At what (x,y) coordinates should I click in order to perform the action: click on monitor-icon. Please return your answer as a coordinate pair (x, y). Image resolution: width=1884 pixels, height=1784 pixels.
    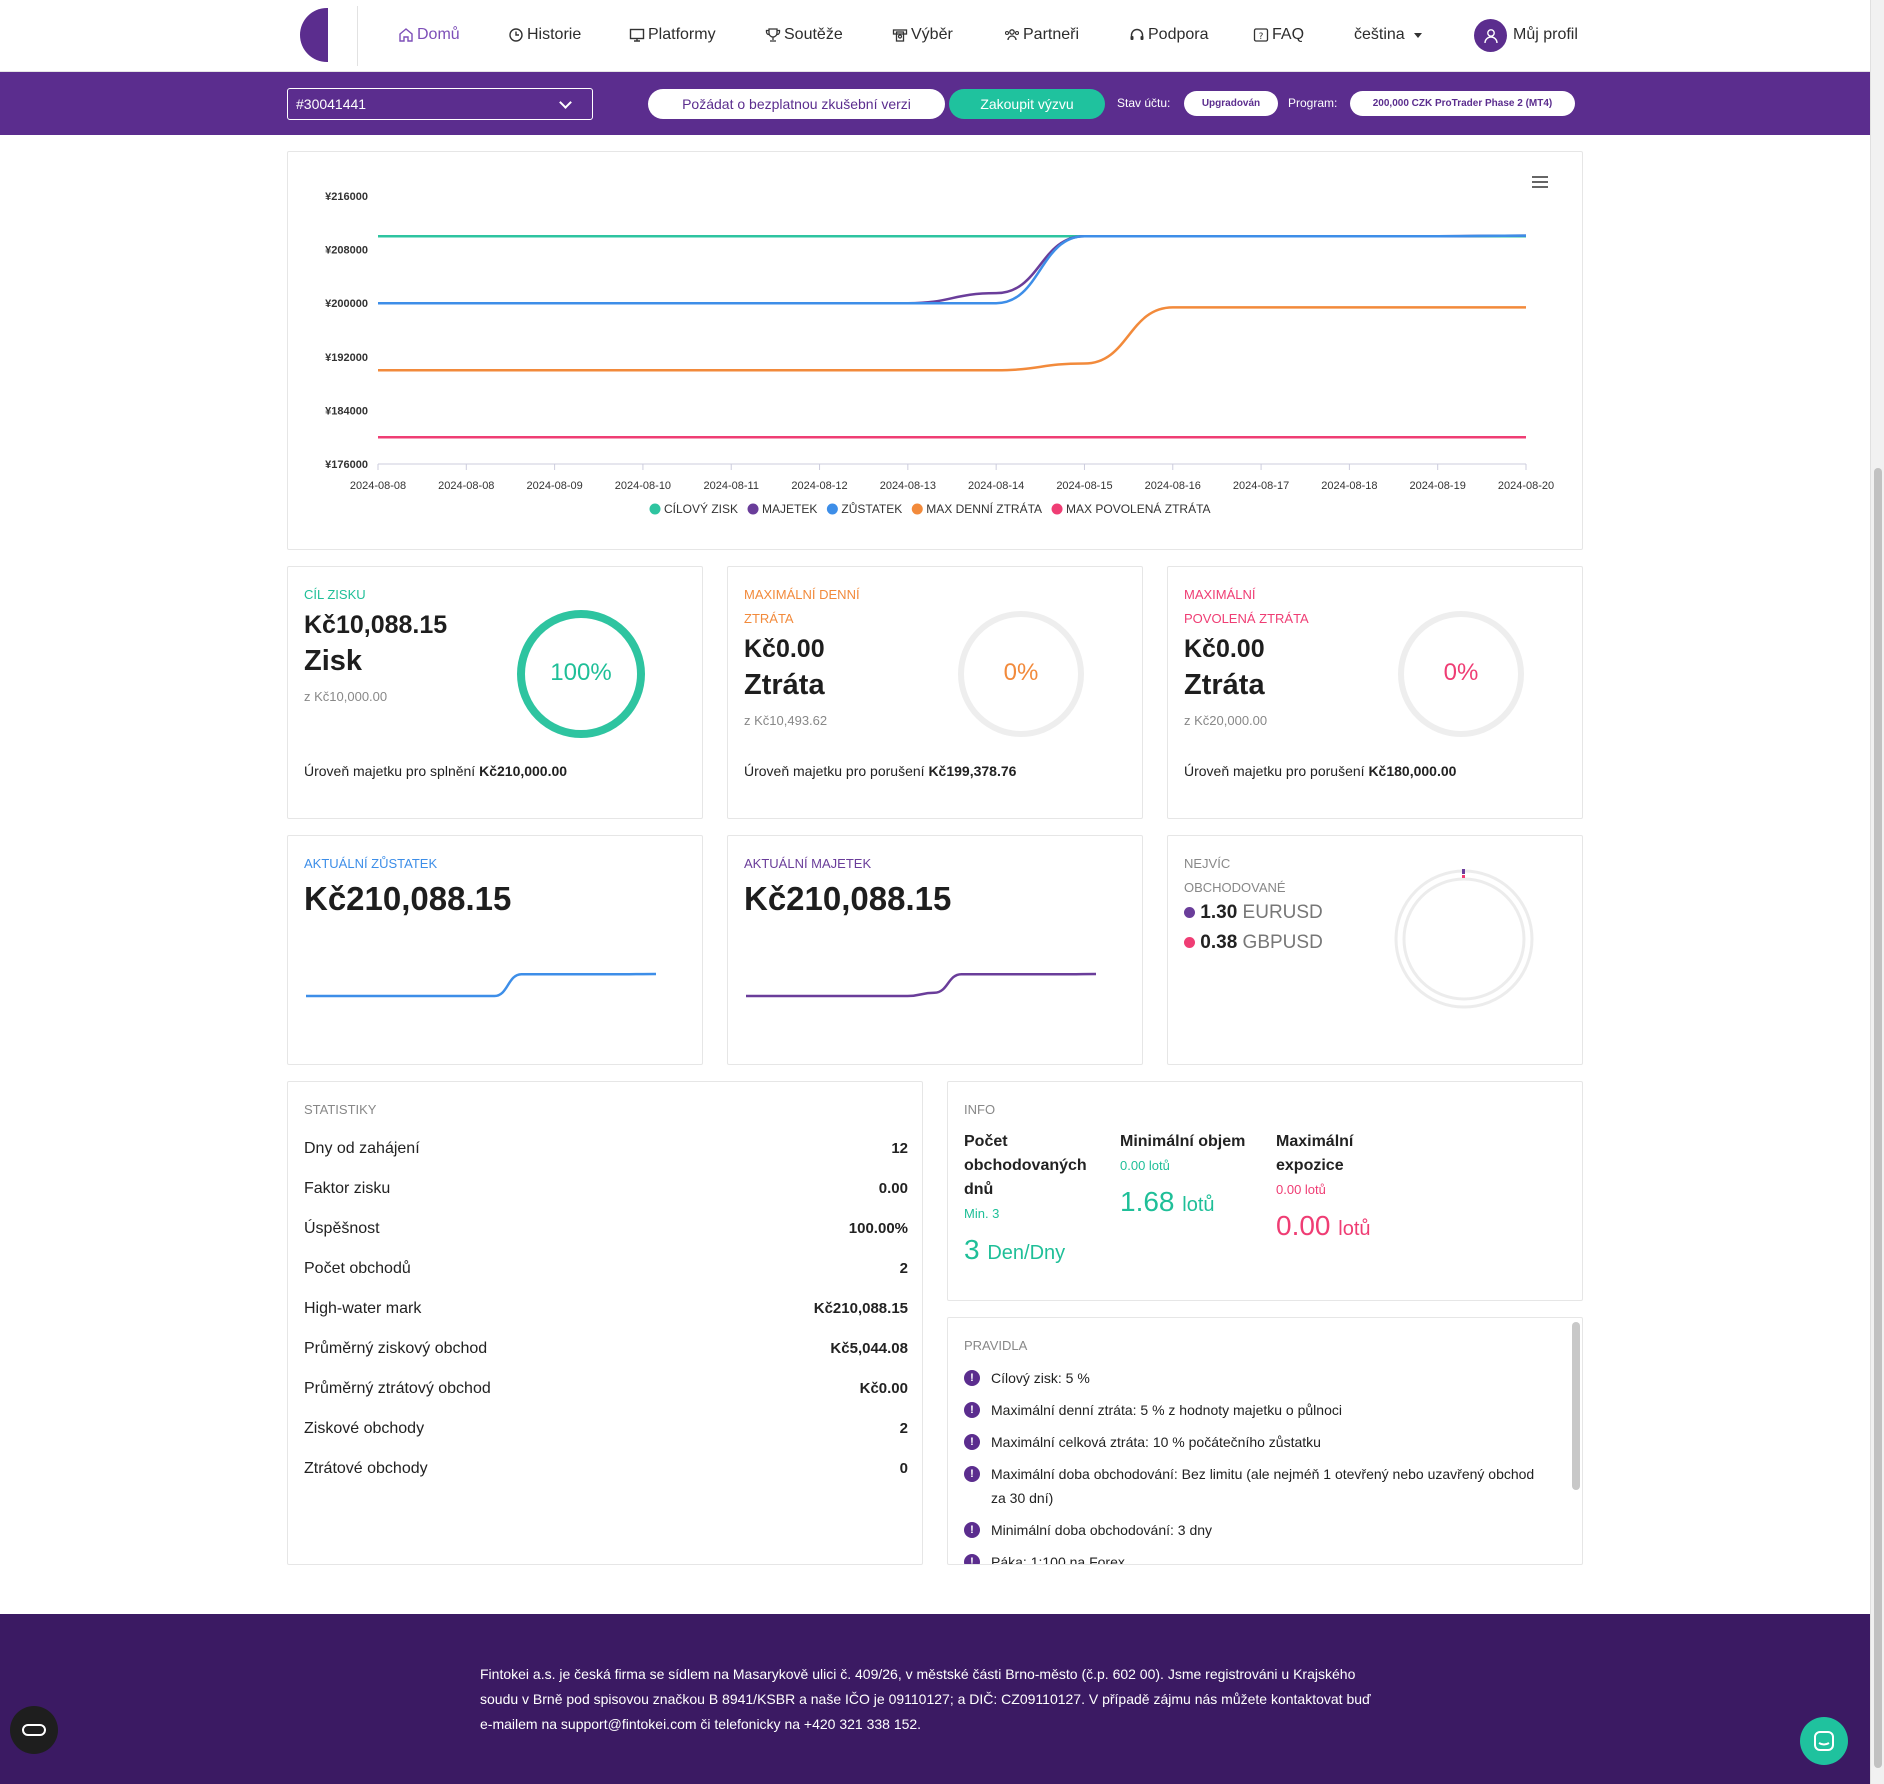
    Looking at the image, I should click on (637, 35).